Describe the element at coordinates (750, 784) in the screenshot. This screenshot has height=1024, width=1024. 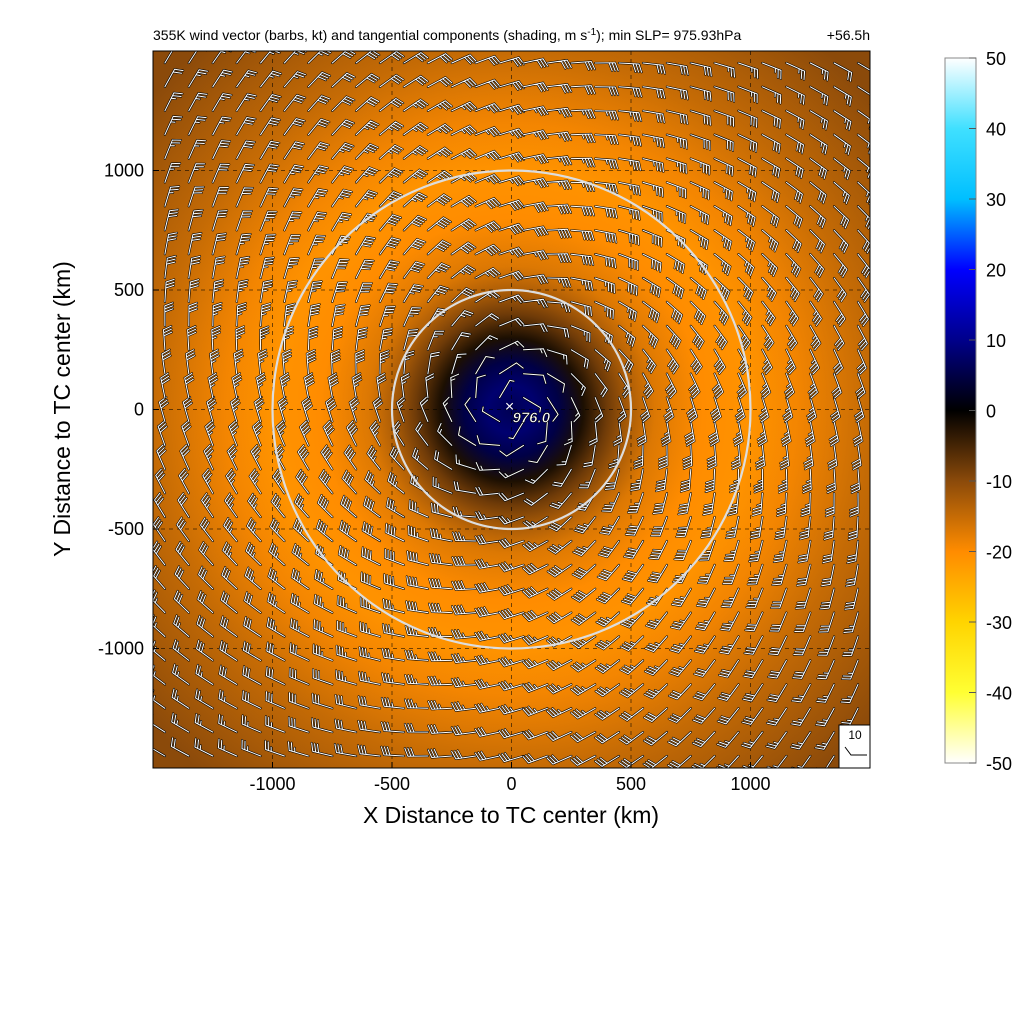
I see `x-tick-label: 1000` at that location.